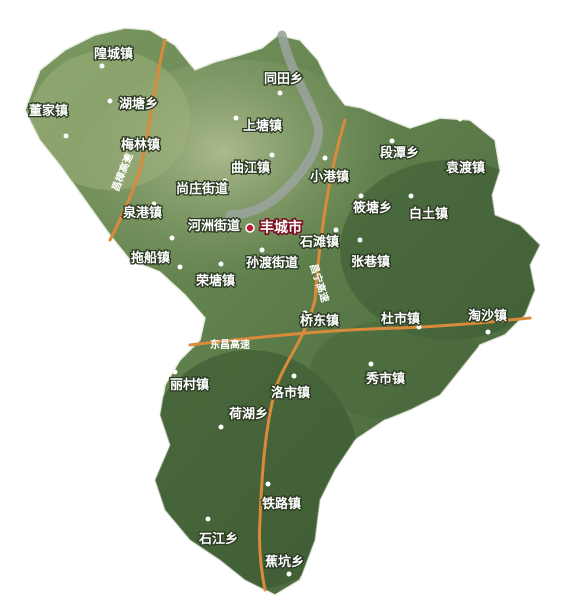 Image resolution: width=565 pixels, height=603 pixels. Describe the element at coordinates (150, 258) in the screenshot. I see `town-label: 拖船镇` at that location.